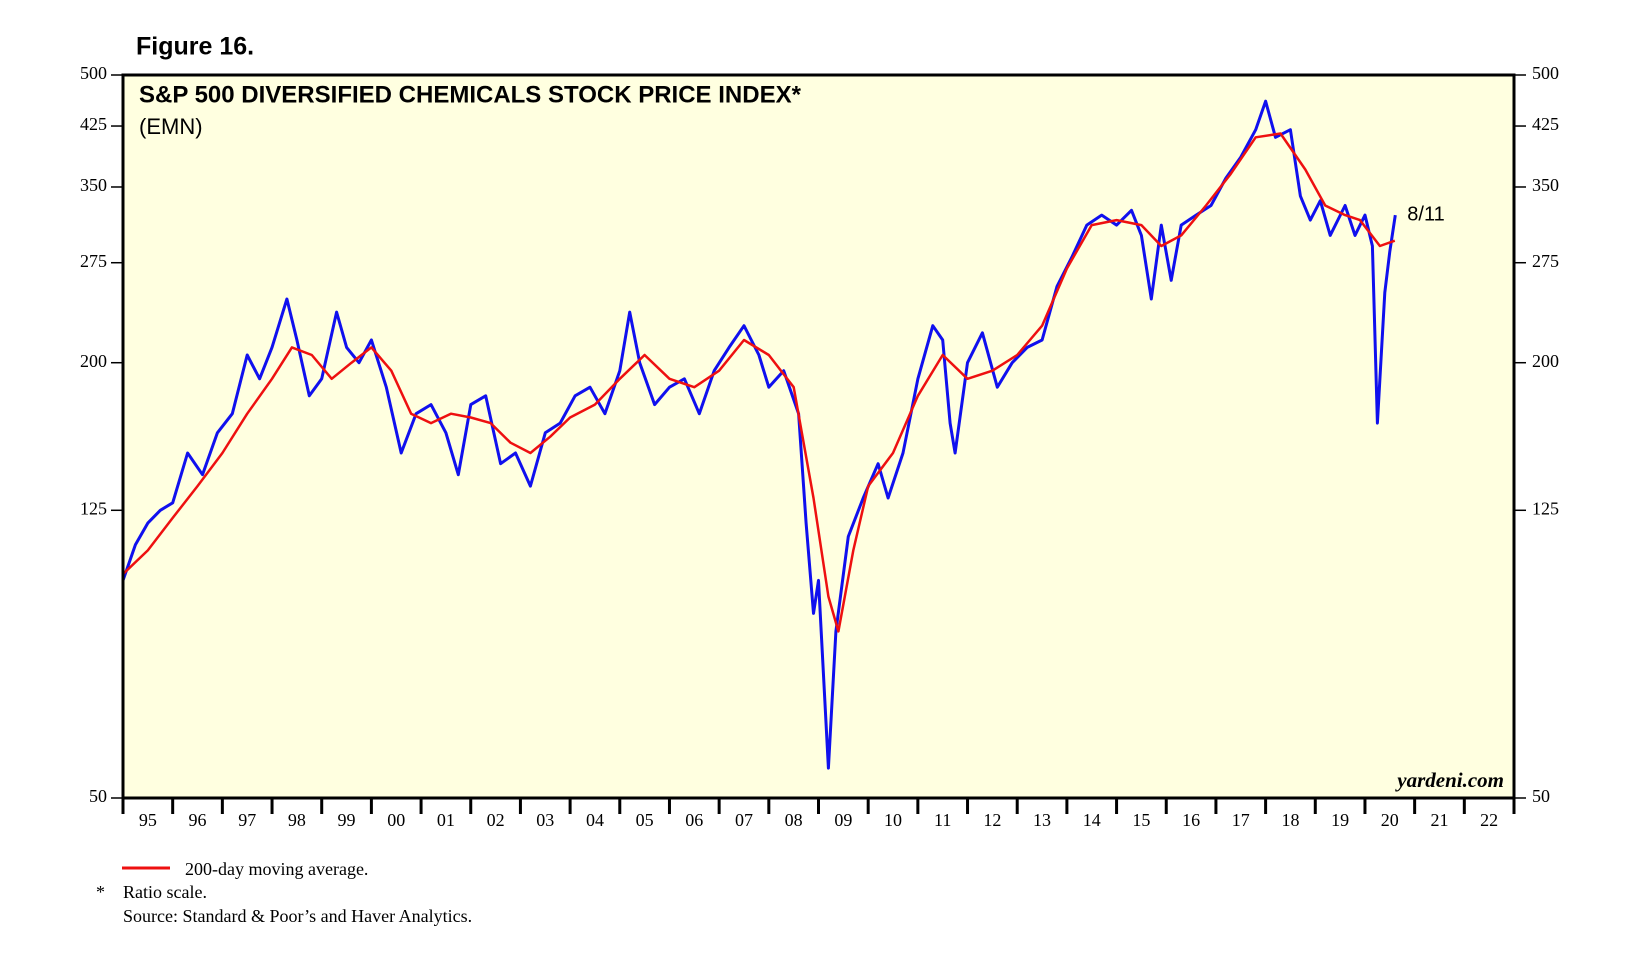 The width and height of the screenshot is (1627, 969). Describe the element at coordinates (893, 820) in the screenshot. I see `x-tick-label: 10` at that location.